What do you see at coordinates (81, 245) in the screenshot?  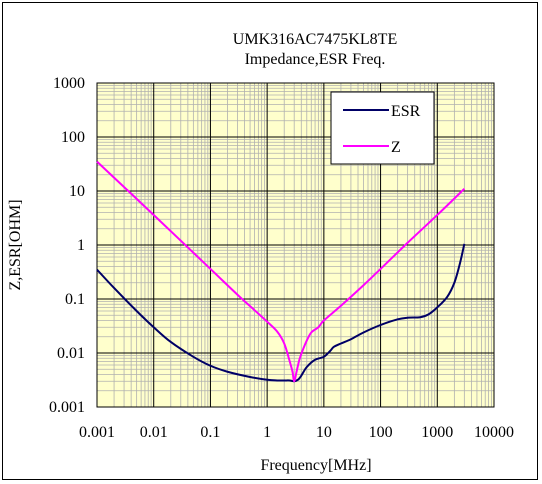 I see `y-tick-label: 1` at bounding box center [81, 245].